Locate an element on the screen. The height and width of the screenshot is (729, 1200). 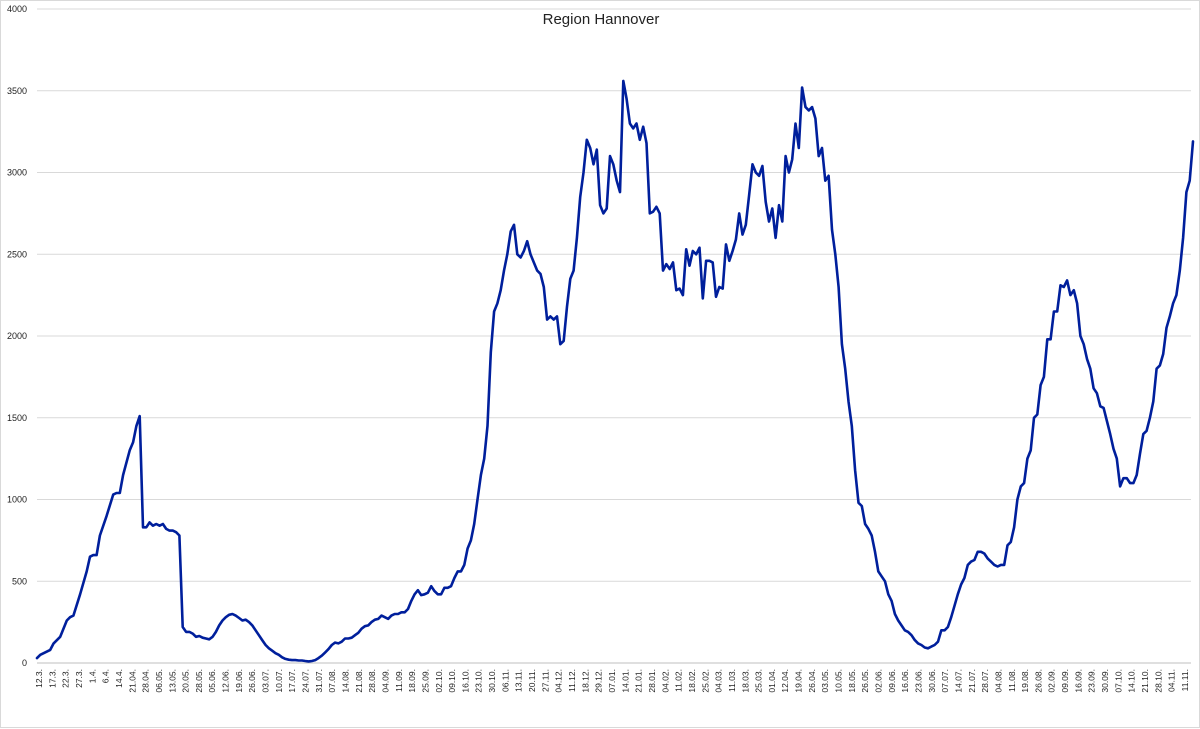
x-tick-label: 21.04. is located at coordinates (132, 681).